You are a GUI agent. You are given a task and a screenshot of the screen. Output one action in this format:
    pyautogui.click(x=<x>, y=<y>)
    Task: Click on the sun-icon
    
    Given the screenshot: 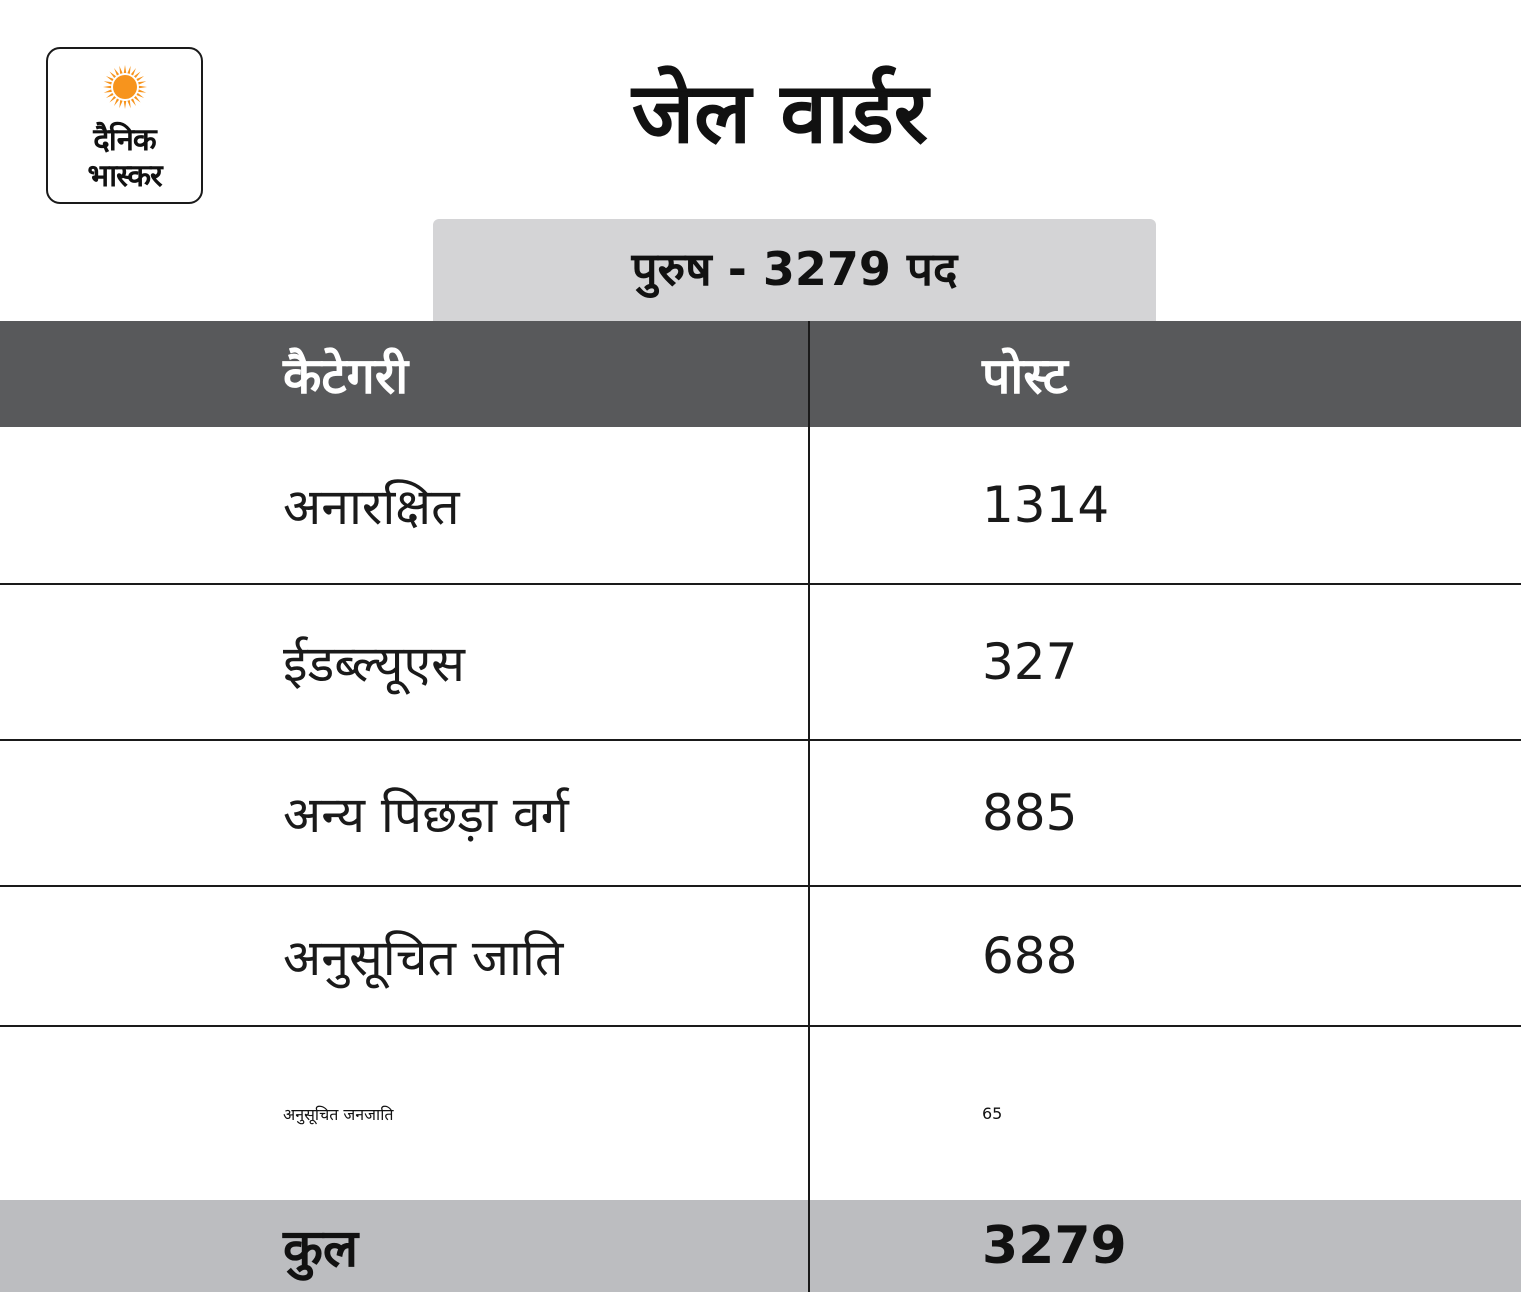 What is the action you would take?
    pyautogui.click(x=125, y=87)
    